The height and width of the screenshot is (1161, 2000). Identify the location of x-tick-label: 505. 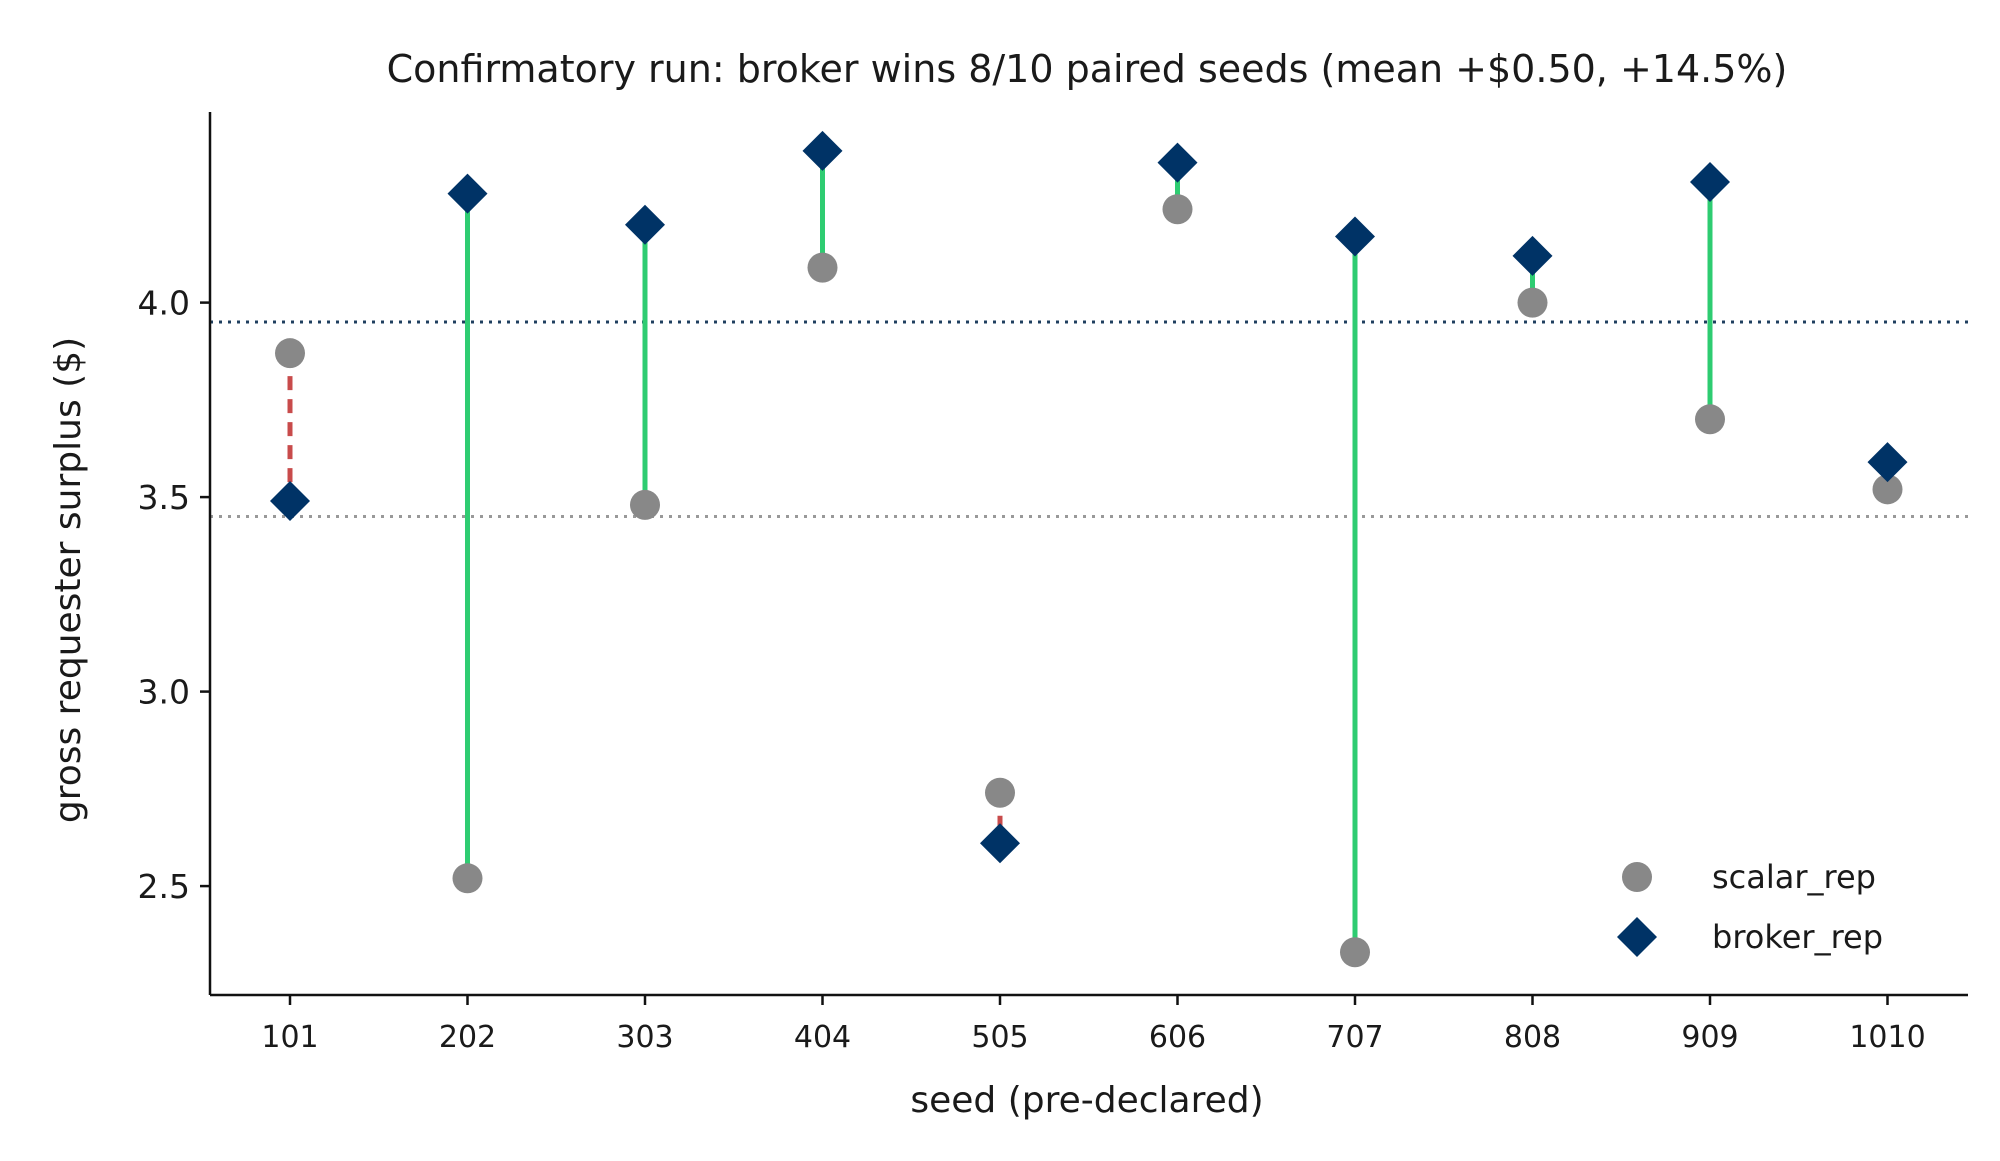
(999, 1037).